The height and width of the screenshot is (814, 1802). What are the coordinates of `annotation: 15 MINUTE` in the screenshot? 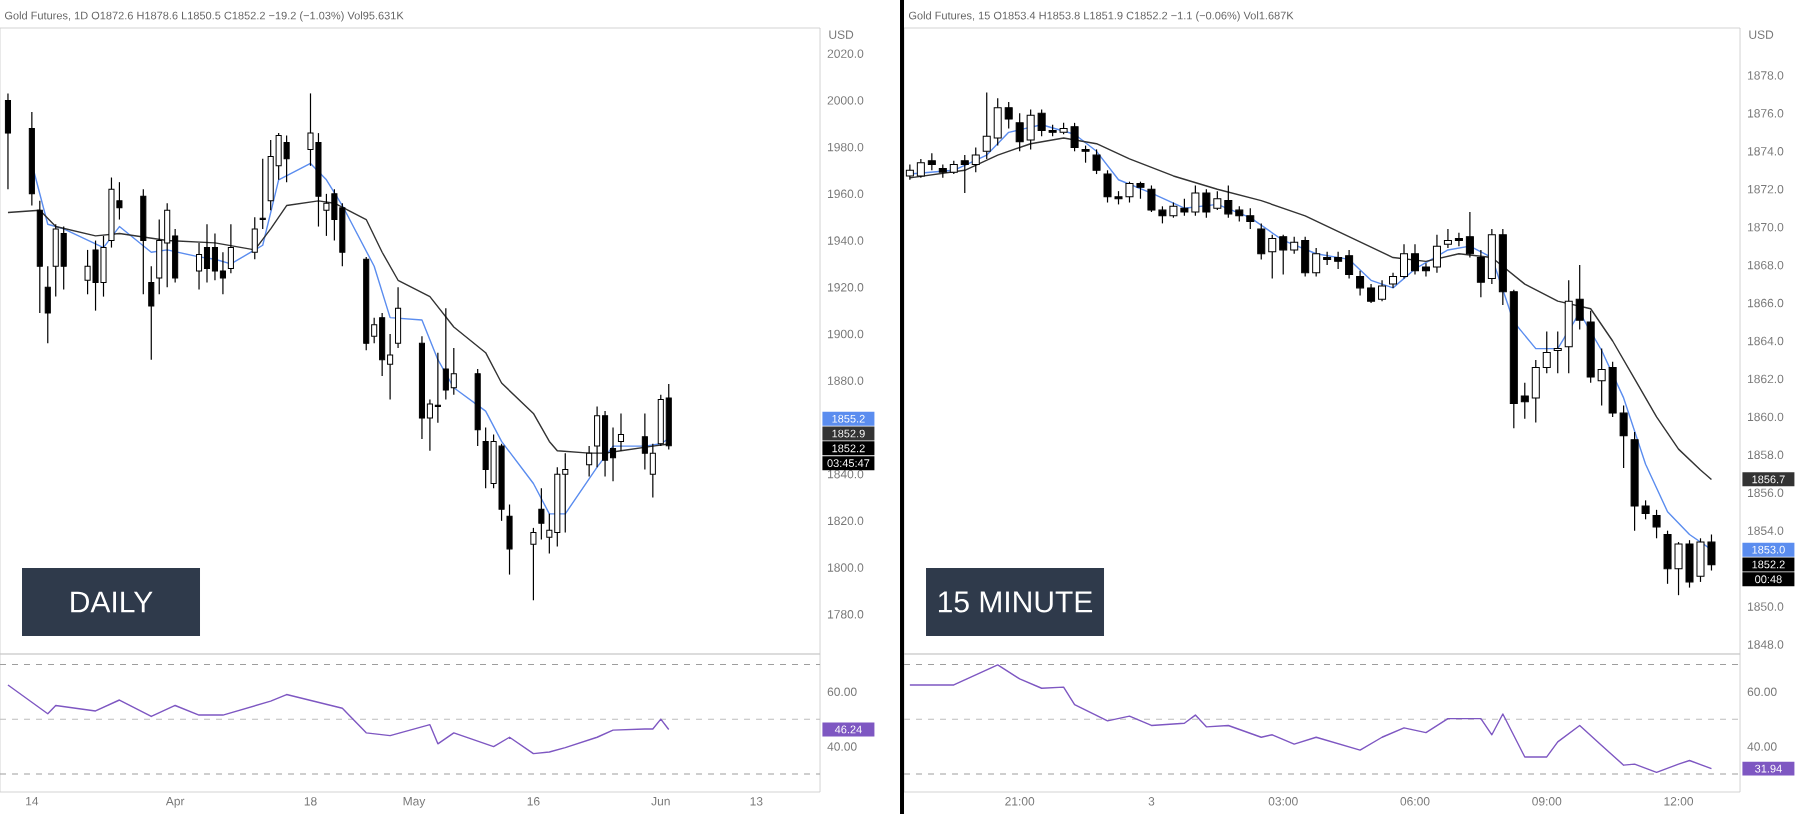 It's located at (1015, 602).